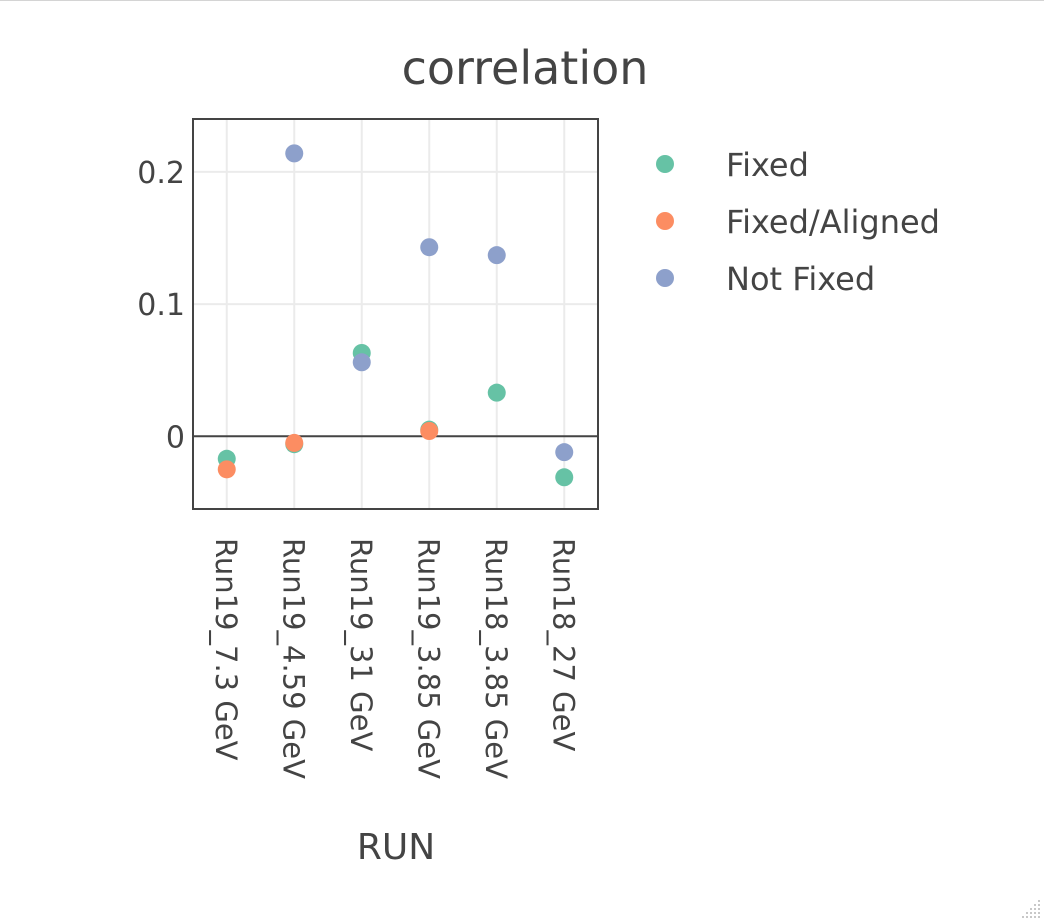 This screenshot has width=1044, height=924. Describe the element at coordinates (293, 658) in the screenshot. I see `x-tick-label: Run19_4.59 GeV` at that location.